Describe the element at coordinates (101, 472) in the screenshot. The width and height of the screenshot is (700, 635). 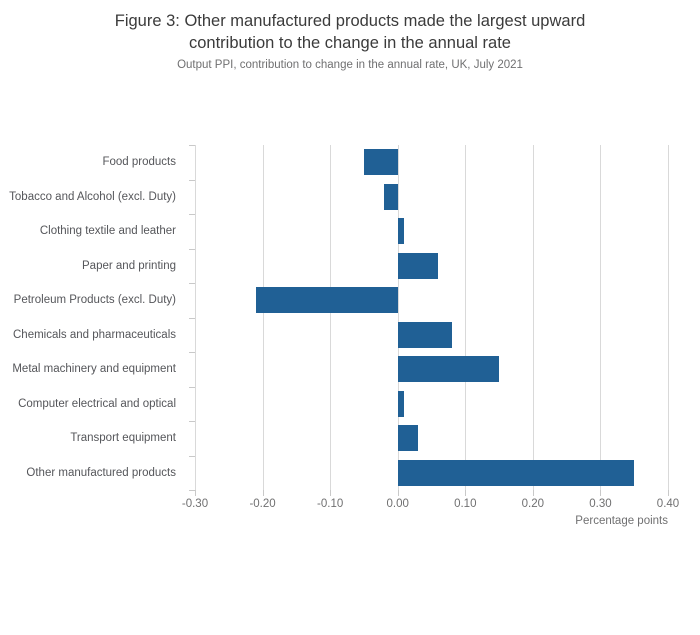
I see `y-axis-label: Other manufactured products` at that location.